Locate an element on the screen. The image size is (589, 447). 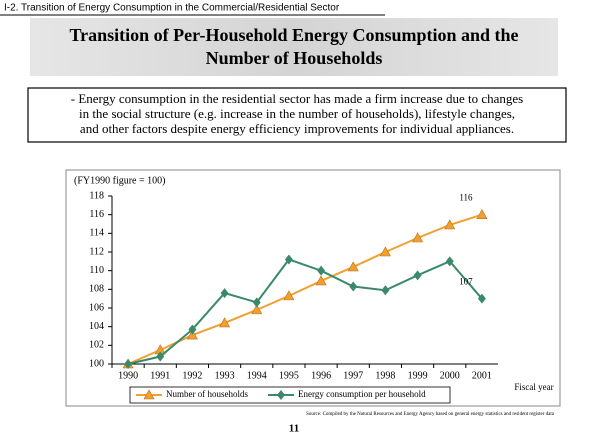
y-tick-label: 116 is located at coordinates (96, 214).